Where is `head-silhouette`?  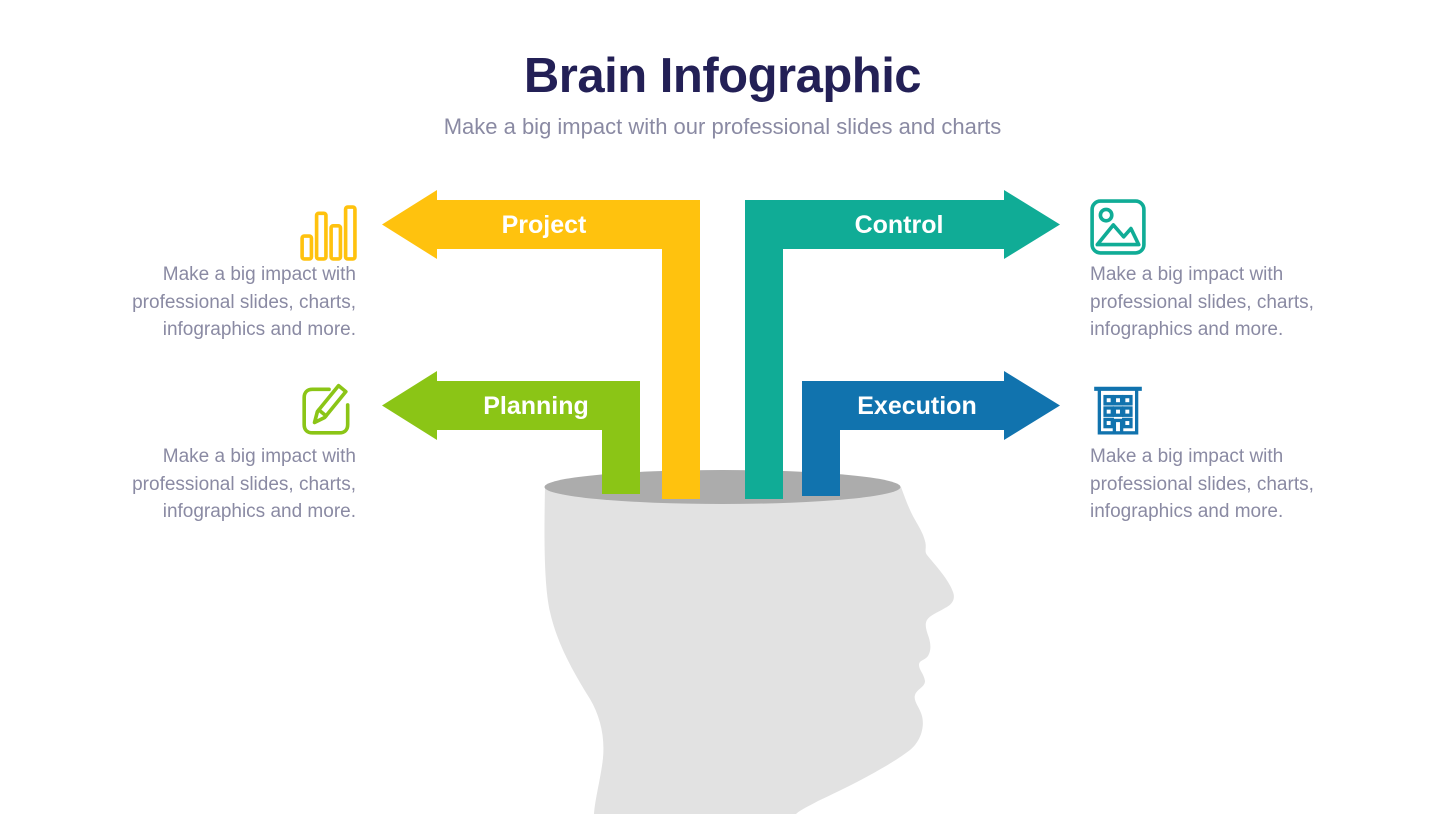 head-silhouette is located at coordinates (749, 650).